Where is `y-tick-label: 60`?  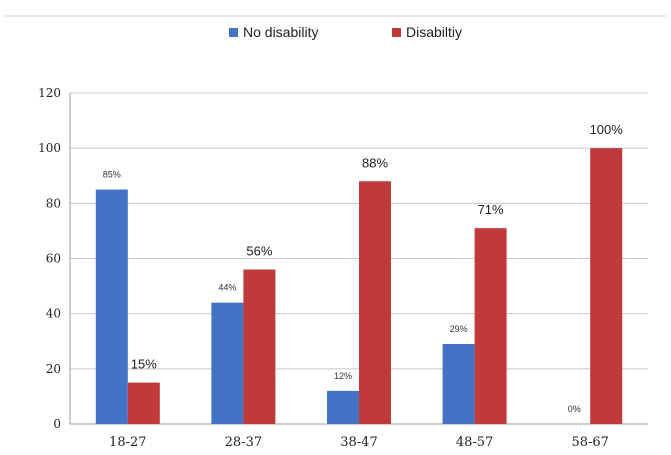 y-tick-label: 60 is located at coordinates (53, 259).